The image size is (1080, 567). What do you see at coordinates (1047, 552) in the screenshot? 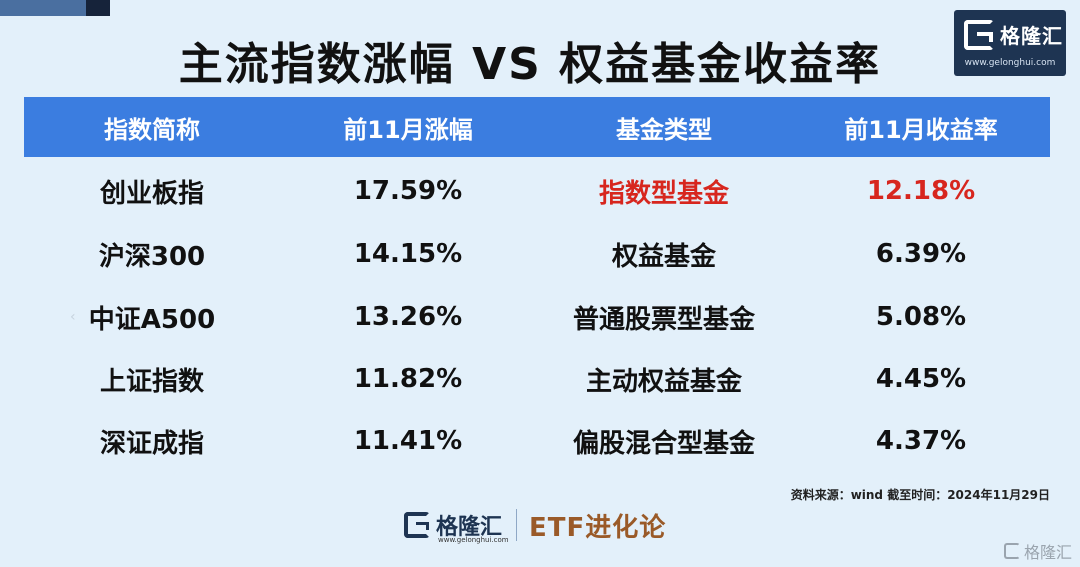
I see `watermark-text: 格隆汇` at bounding box center [1047, 552].